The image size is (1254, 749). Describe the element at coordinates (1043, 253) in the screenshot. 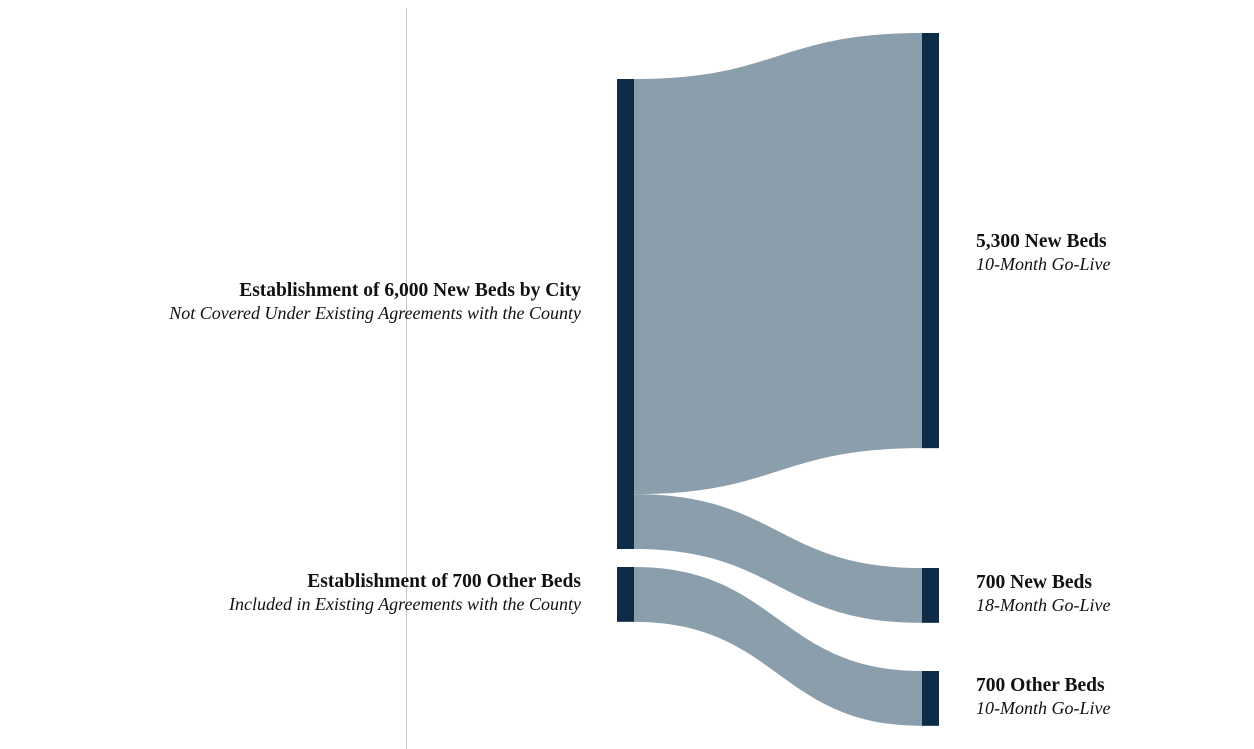

I see `node-label-new-5300: 5,300 New Beds 10-Month Go-Live` at that location.